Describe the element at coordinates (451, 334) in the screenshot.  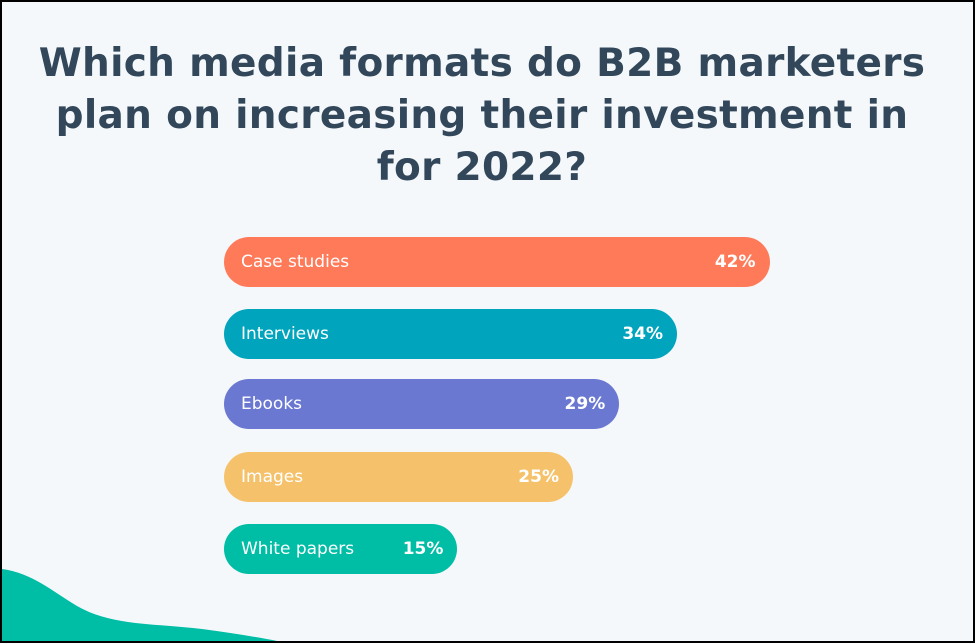
I see `bar-interviews: Interviews 34%` at that location.